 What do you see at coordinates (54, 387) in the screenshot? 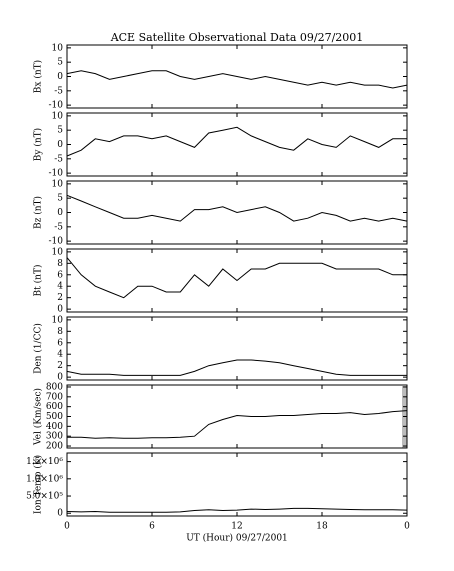
I see `y-tick-label: 800` at bounding box center [54, 387].